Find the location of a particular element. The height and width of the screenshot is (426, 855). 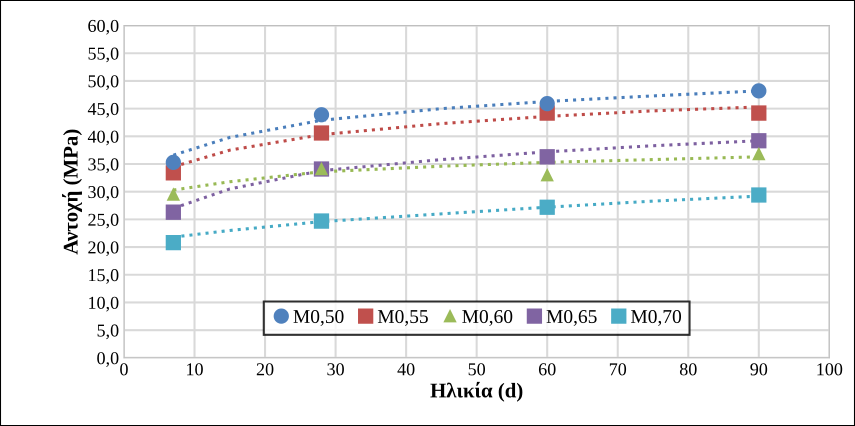

legend-label: M0,60 is located at coordinates (487, 318).